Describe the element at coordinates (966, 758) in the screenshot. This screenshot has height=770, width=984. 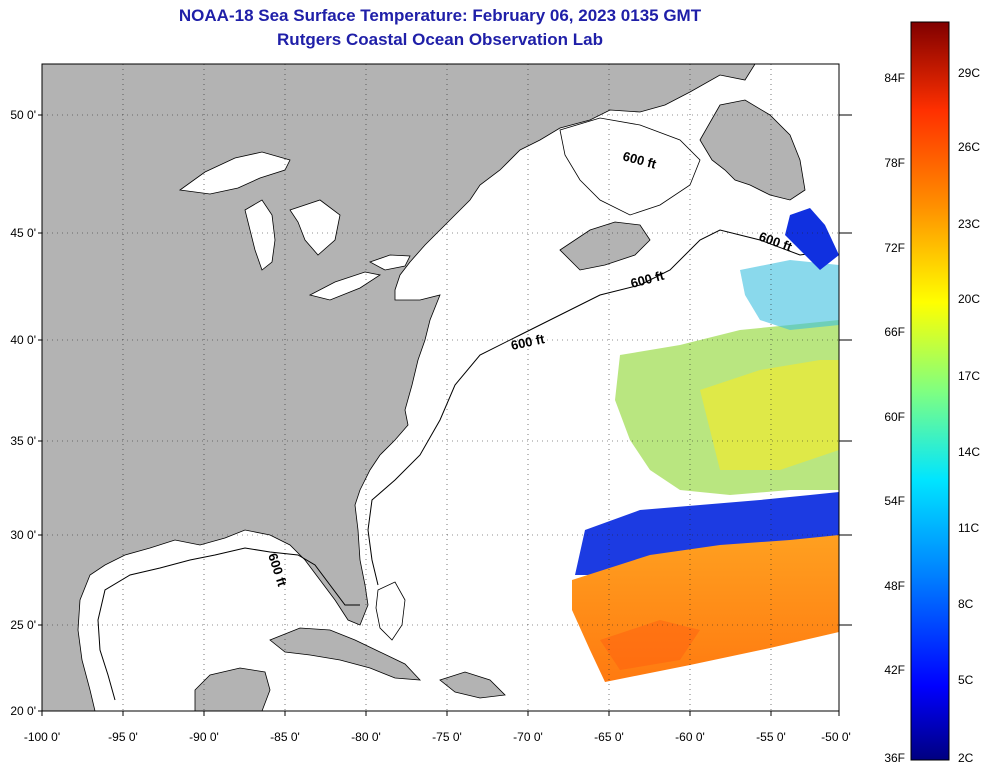
I see `colorbar-c-2: 2C` at that location.